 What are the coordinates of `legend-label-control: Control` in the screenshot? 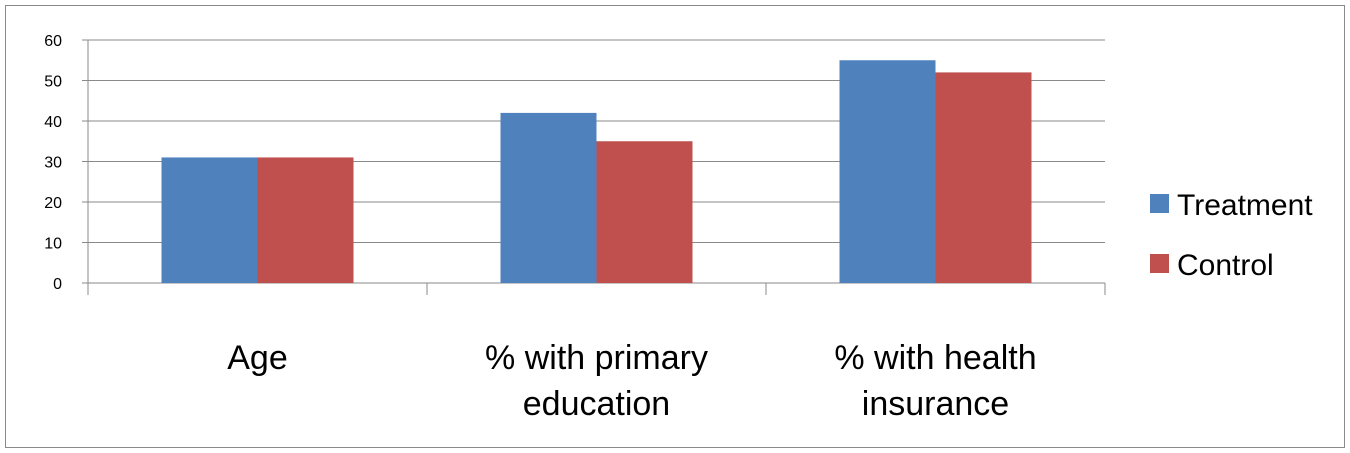 It's located at (1225, 265).